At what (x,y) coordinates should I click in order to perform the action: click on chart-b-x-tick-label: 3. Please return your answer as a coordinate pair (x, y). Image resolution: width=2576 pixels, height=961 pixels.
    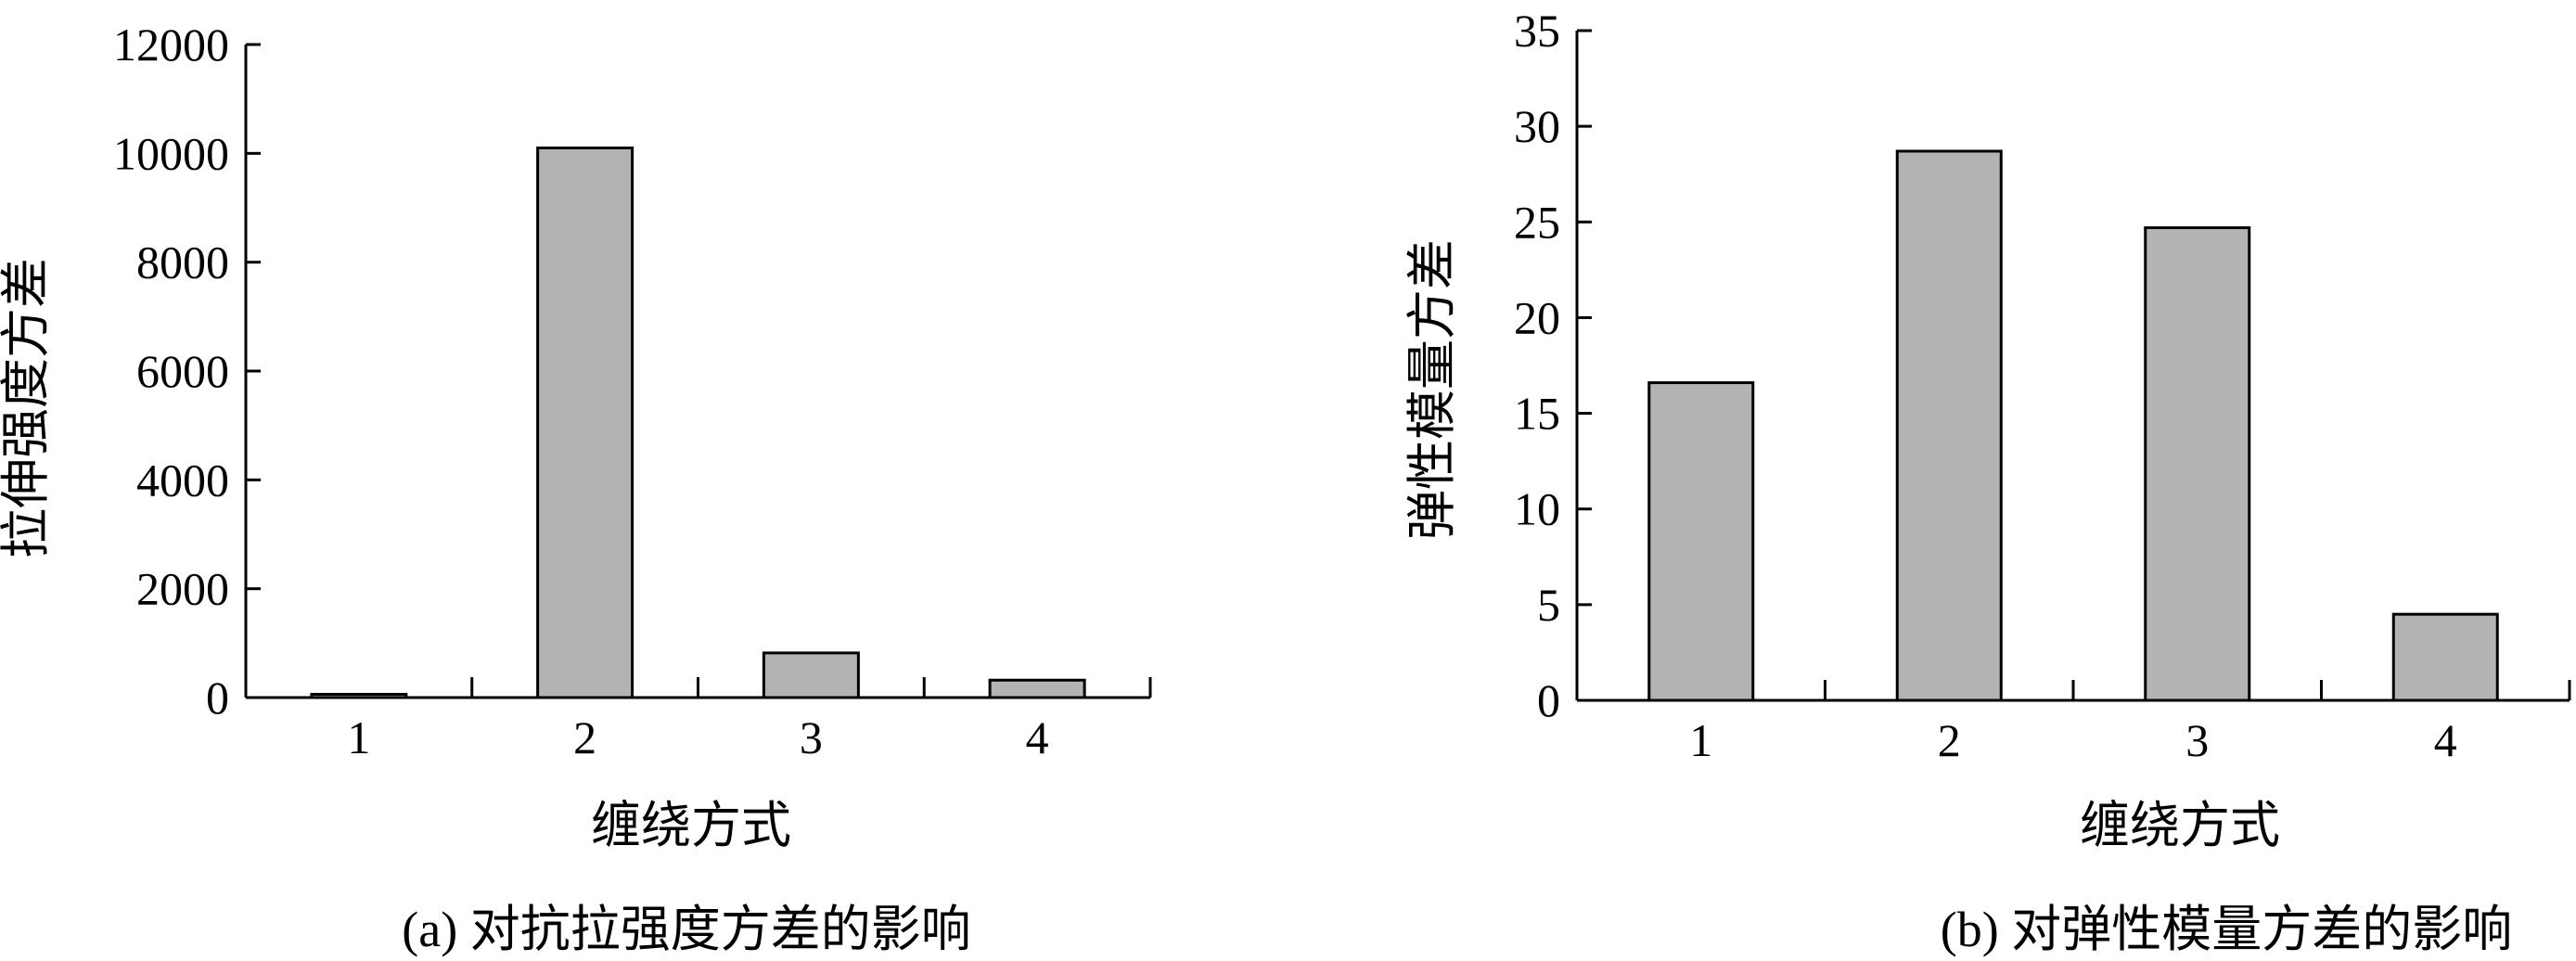
    Looking at the image, I should click on (2197, 740).